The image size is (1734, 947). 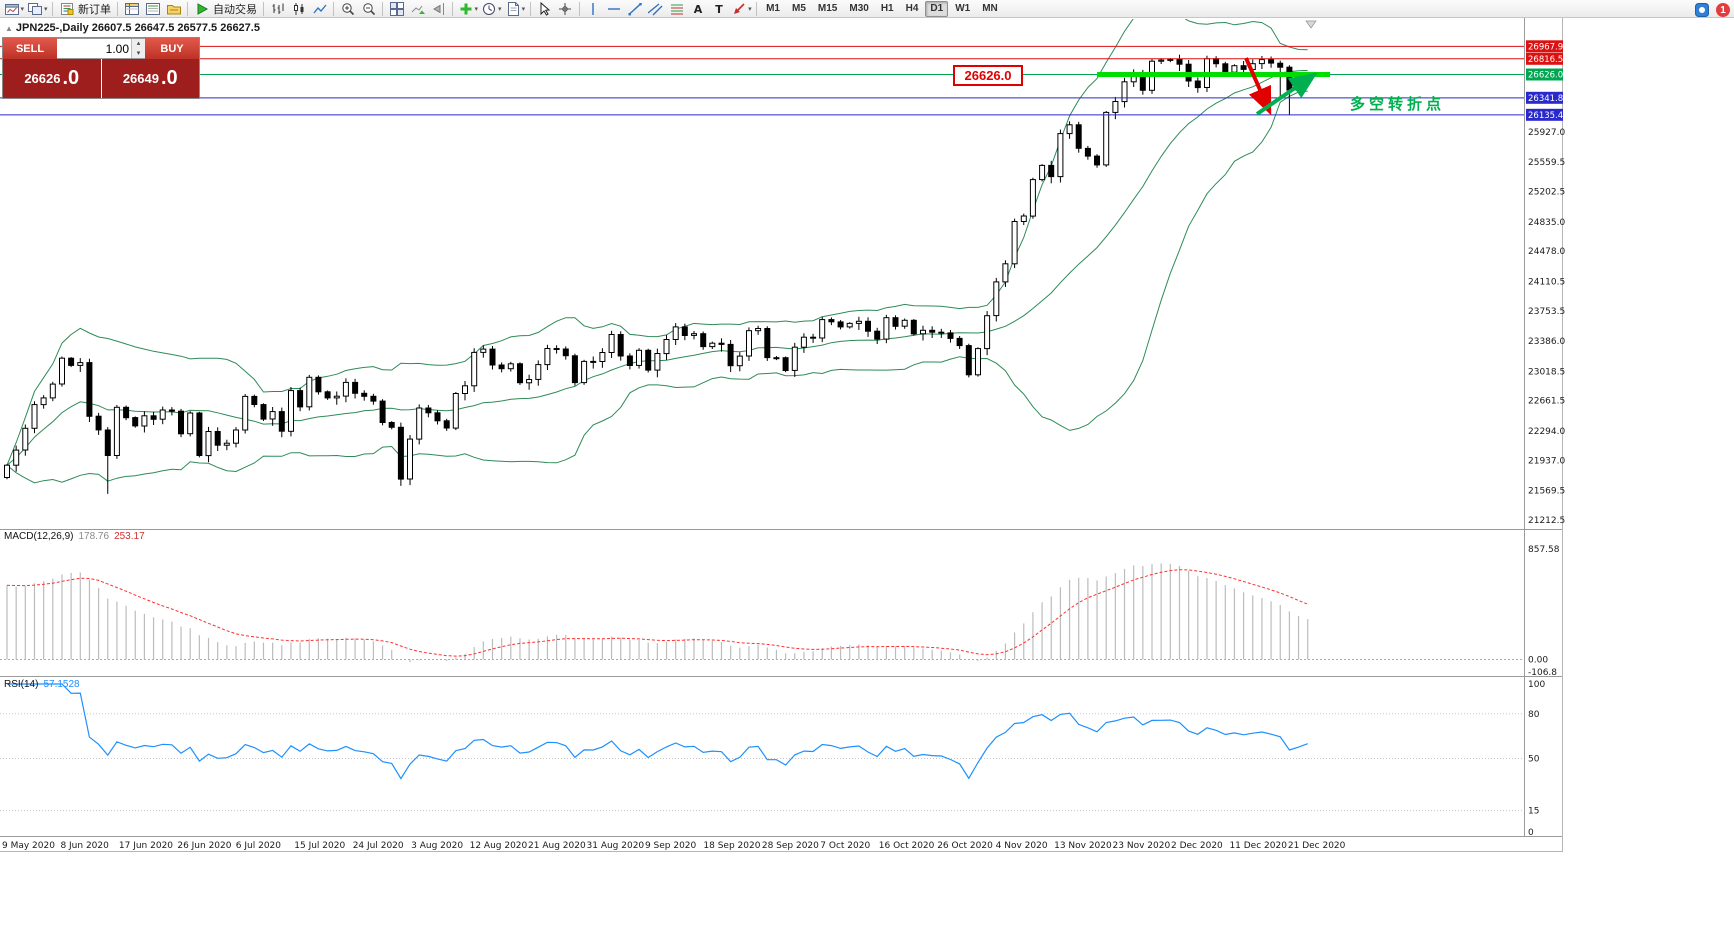 What do you see at coordinates (369, 9) in the screenshot?
I see `zoom-out-button` at bounding box center [369, 9].